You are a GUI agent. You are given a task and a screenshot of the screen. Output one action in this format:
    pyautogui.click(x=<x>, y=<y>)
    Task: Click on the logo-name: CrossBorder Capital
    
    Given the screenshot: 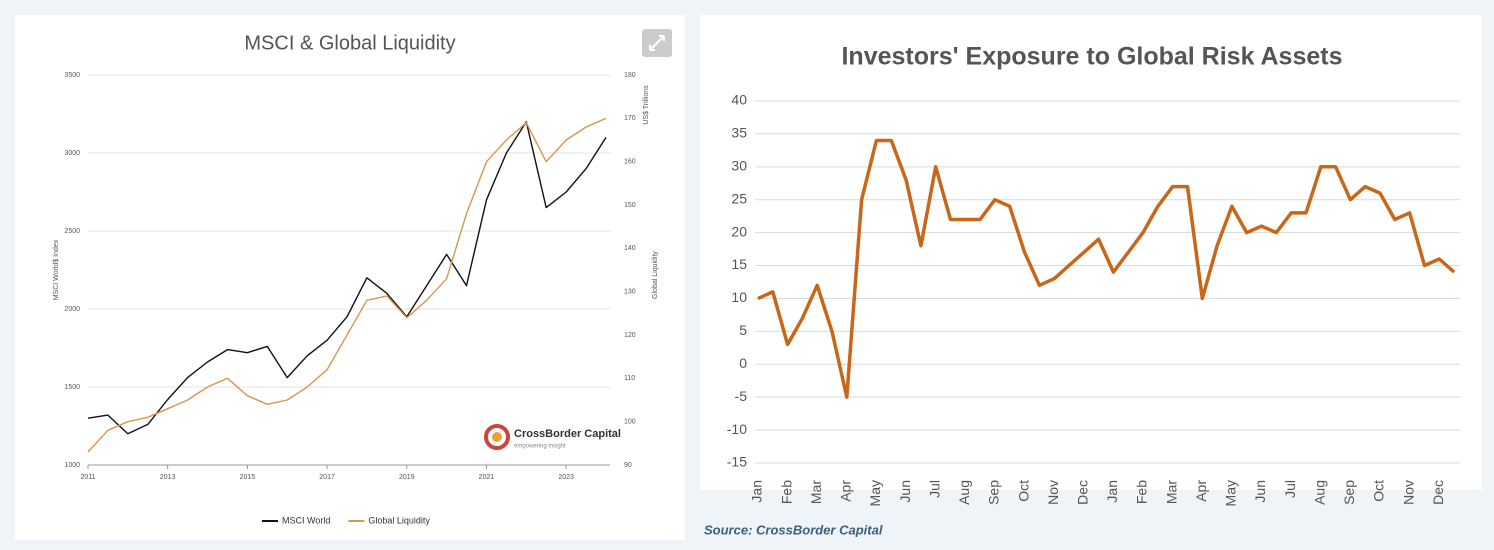 What is the action you would take?
    pyautogui.click(x=567, y=434)
    